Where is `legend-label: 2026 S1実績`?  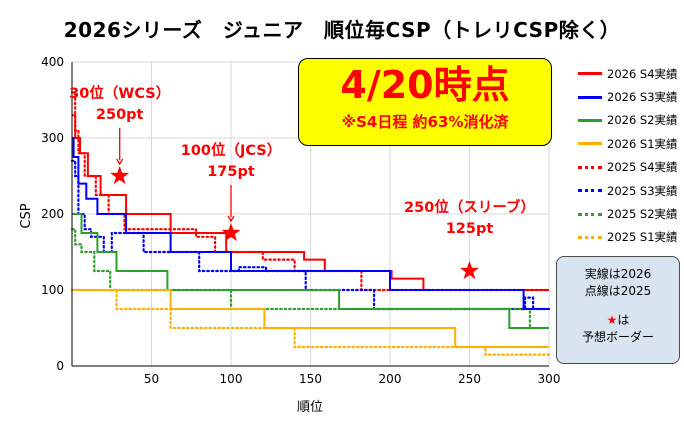
legend-label: 2026 S1実績 is located at coordinates (642, 143).